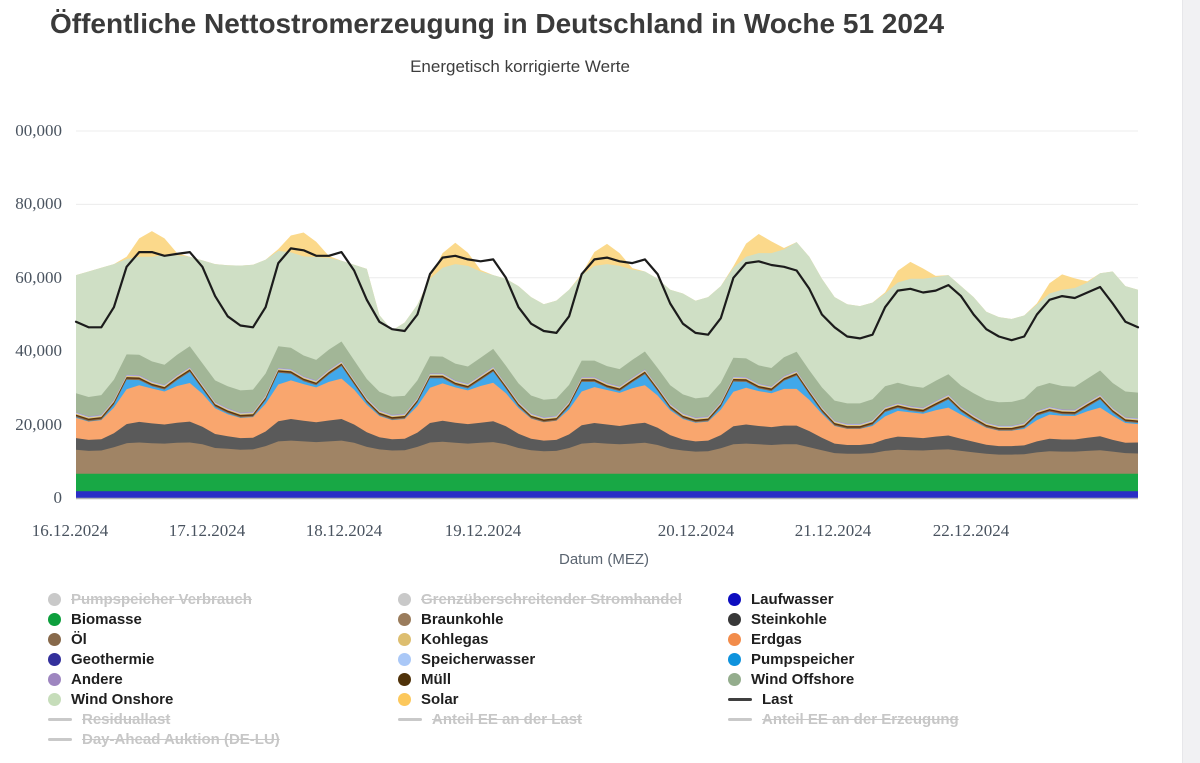  I want to click on page-subtitle: Energetisch korrigierte Werte, so click(520, 66).